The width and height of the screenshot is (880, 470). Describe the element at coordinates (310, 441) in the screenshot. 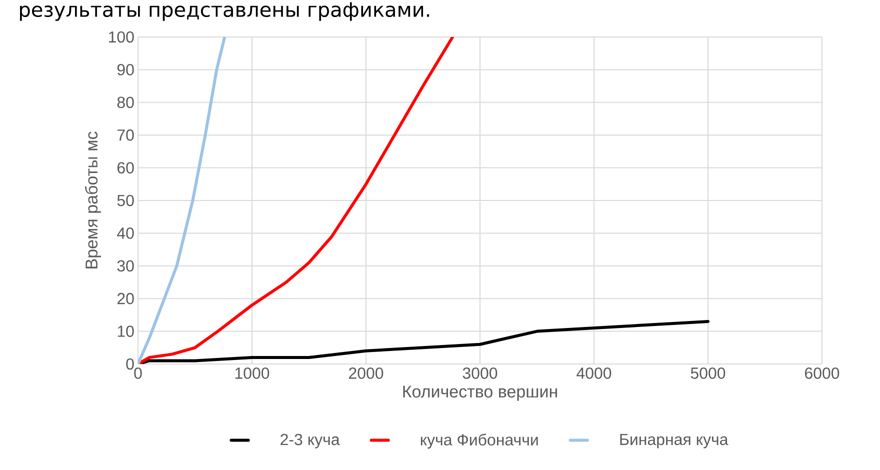

I see `legend-label: 2-3 куча` at that location.